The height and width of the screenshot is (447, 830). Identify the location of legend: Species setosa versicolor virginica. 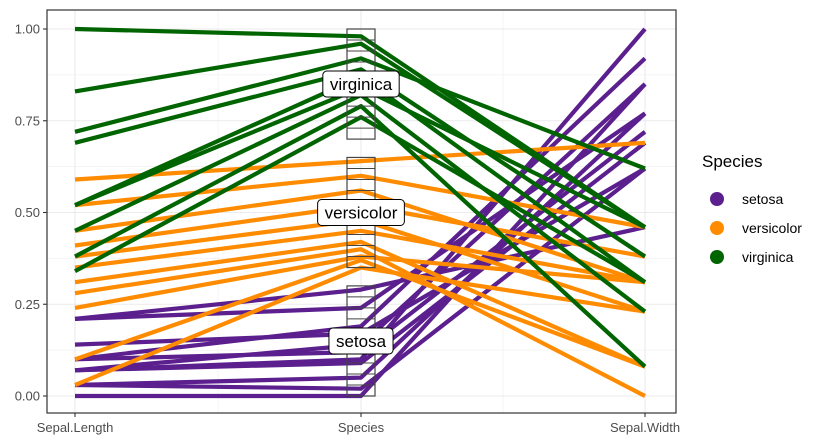
(752, 208).